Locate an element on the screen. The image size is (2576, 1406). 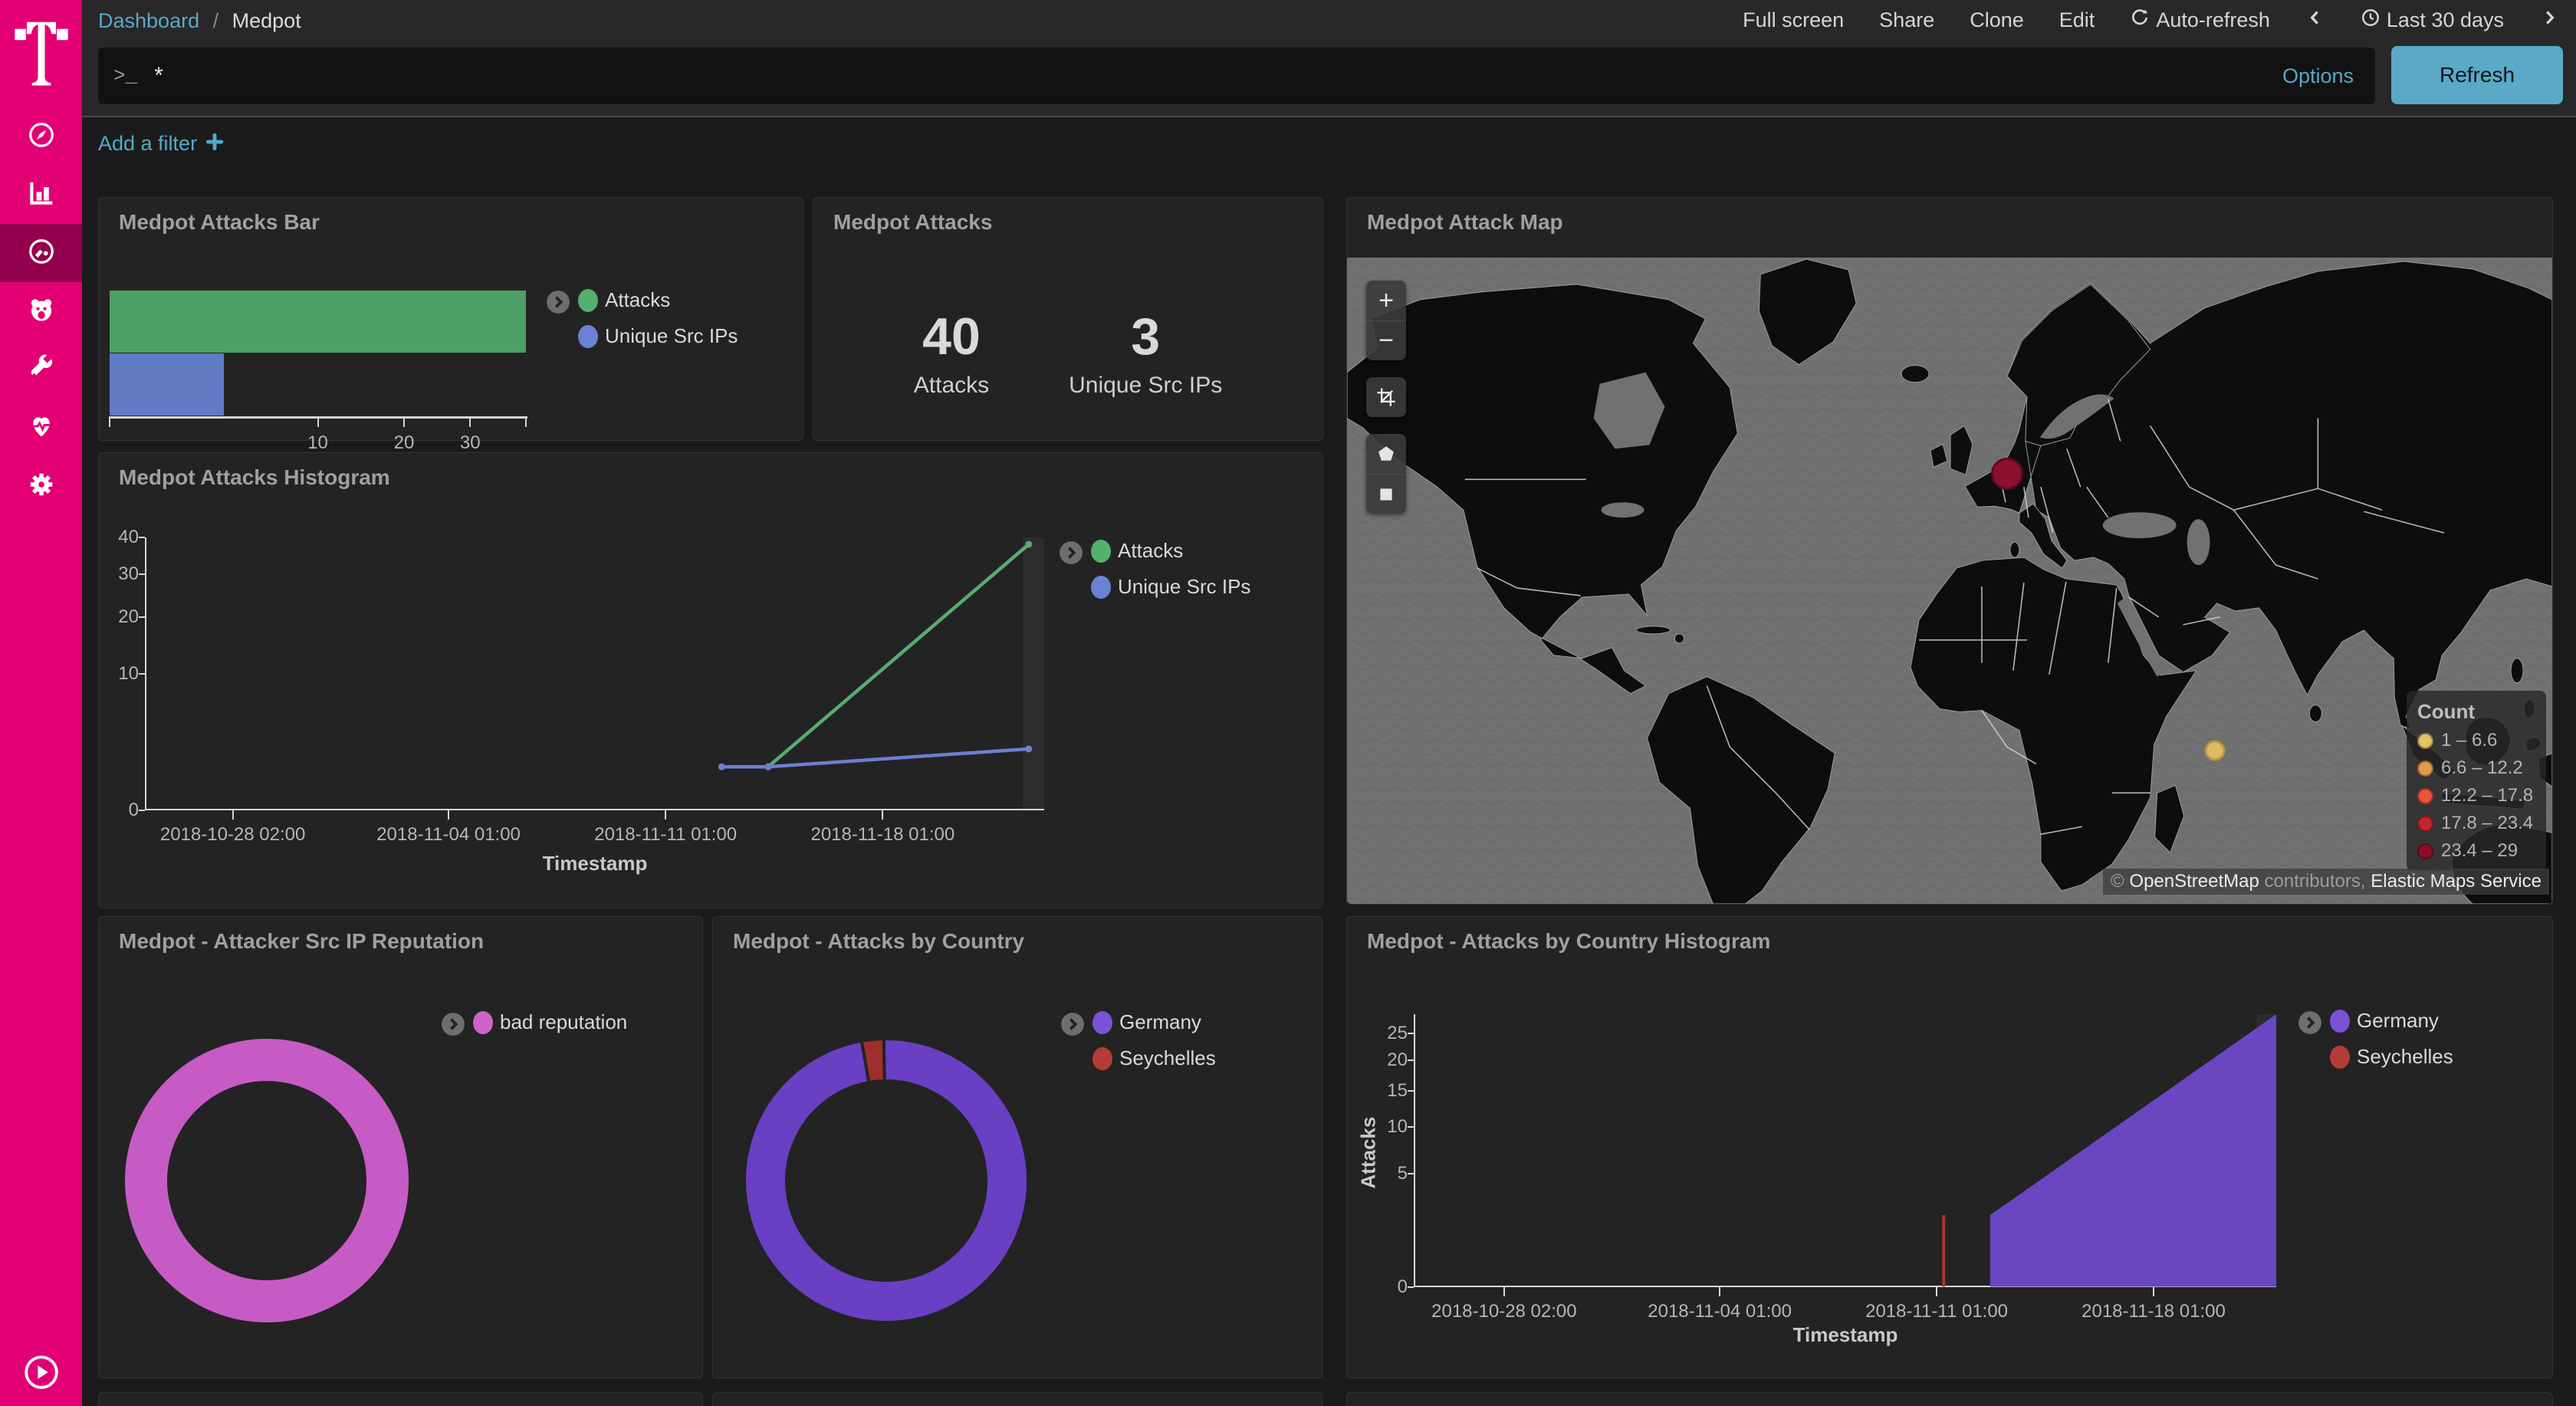
add-filter-link: Add a filter is located at coordinates (148, 143).